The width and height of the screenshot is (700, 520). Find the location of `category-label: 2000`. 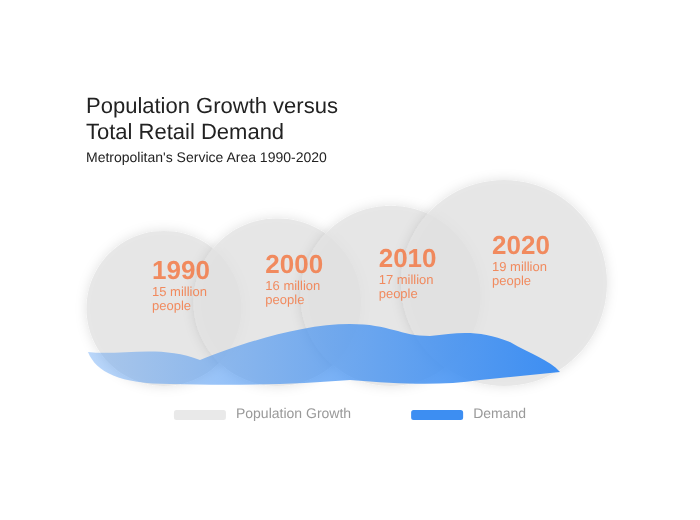

category-label: 2000 is located at coordinates (294, 264).